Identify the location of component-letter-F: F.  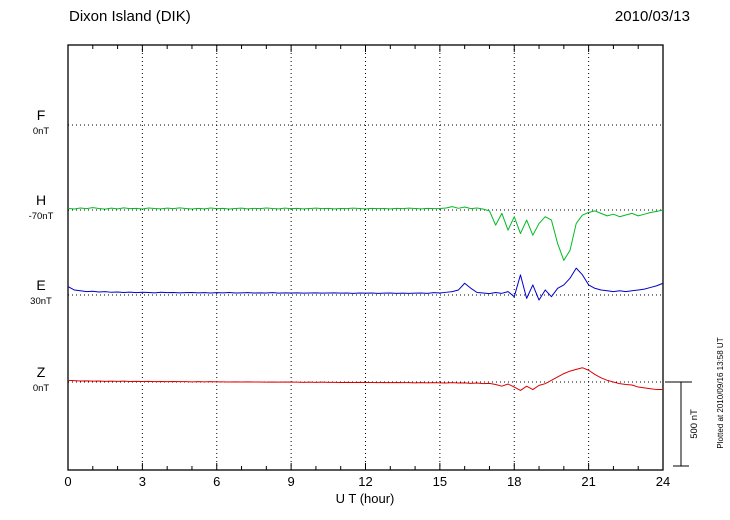
(41, 115).